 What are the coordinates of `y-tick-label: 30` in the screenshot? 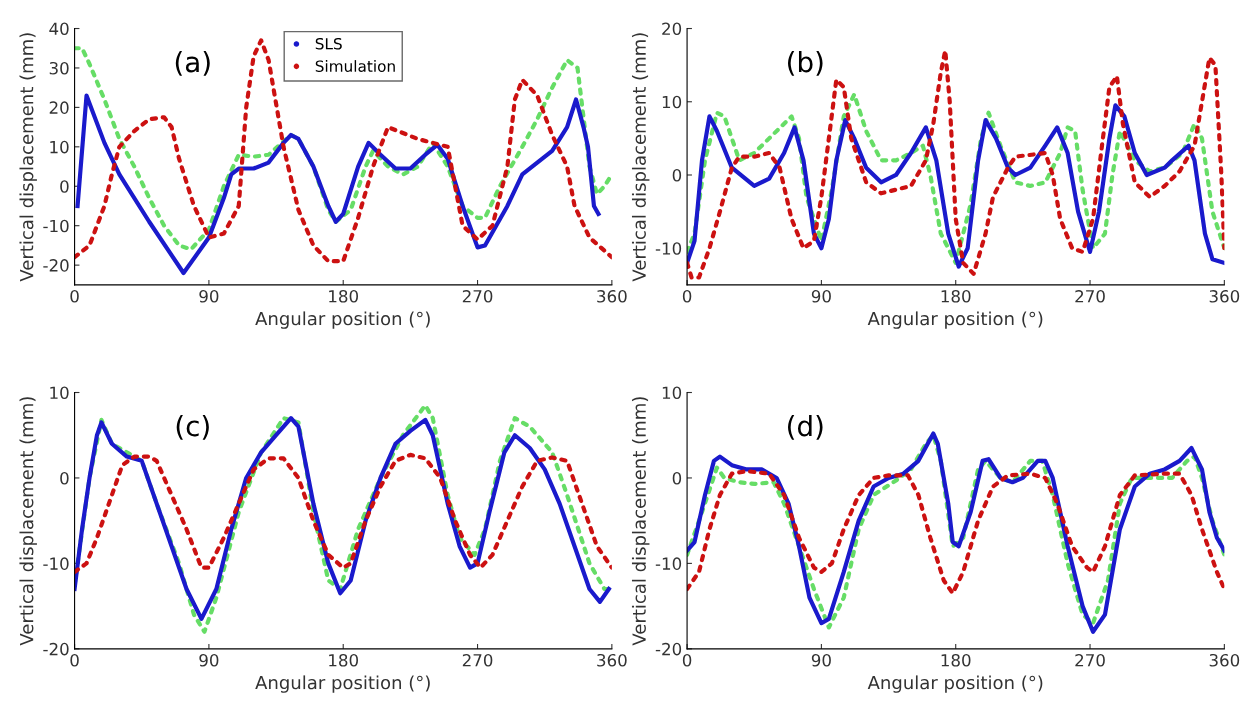 It's located at (59, 68).